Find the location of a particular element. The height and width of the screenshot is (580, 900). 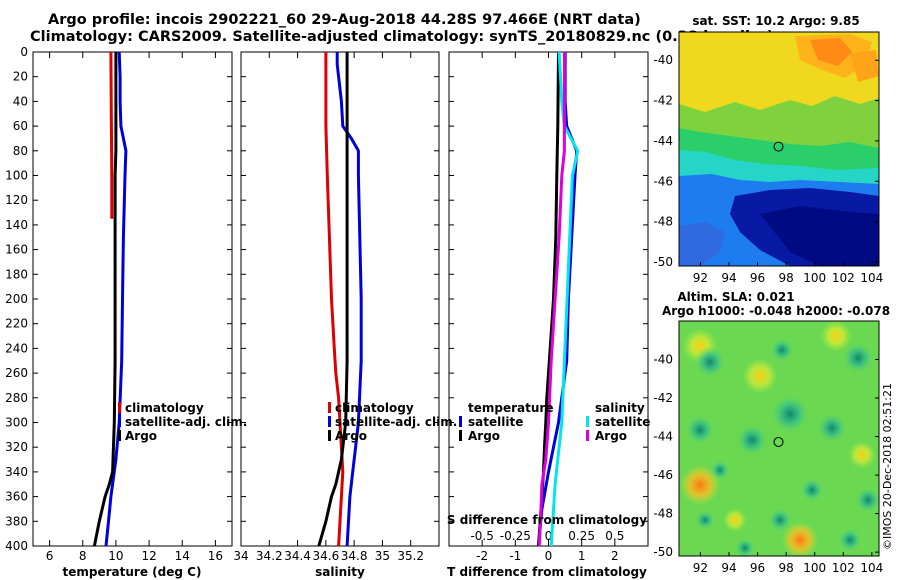

depth-tick-label: 300 is located at coordinates (16, 423).